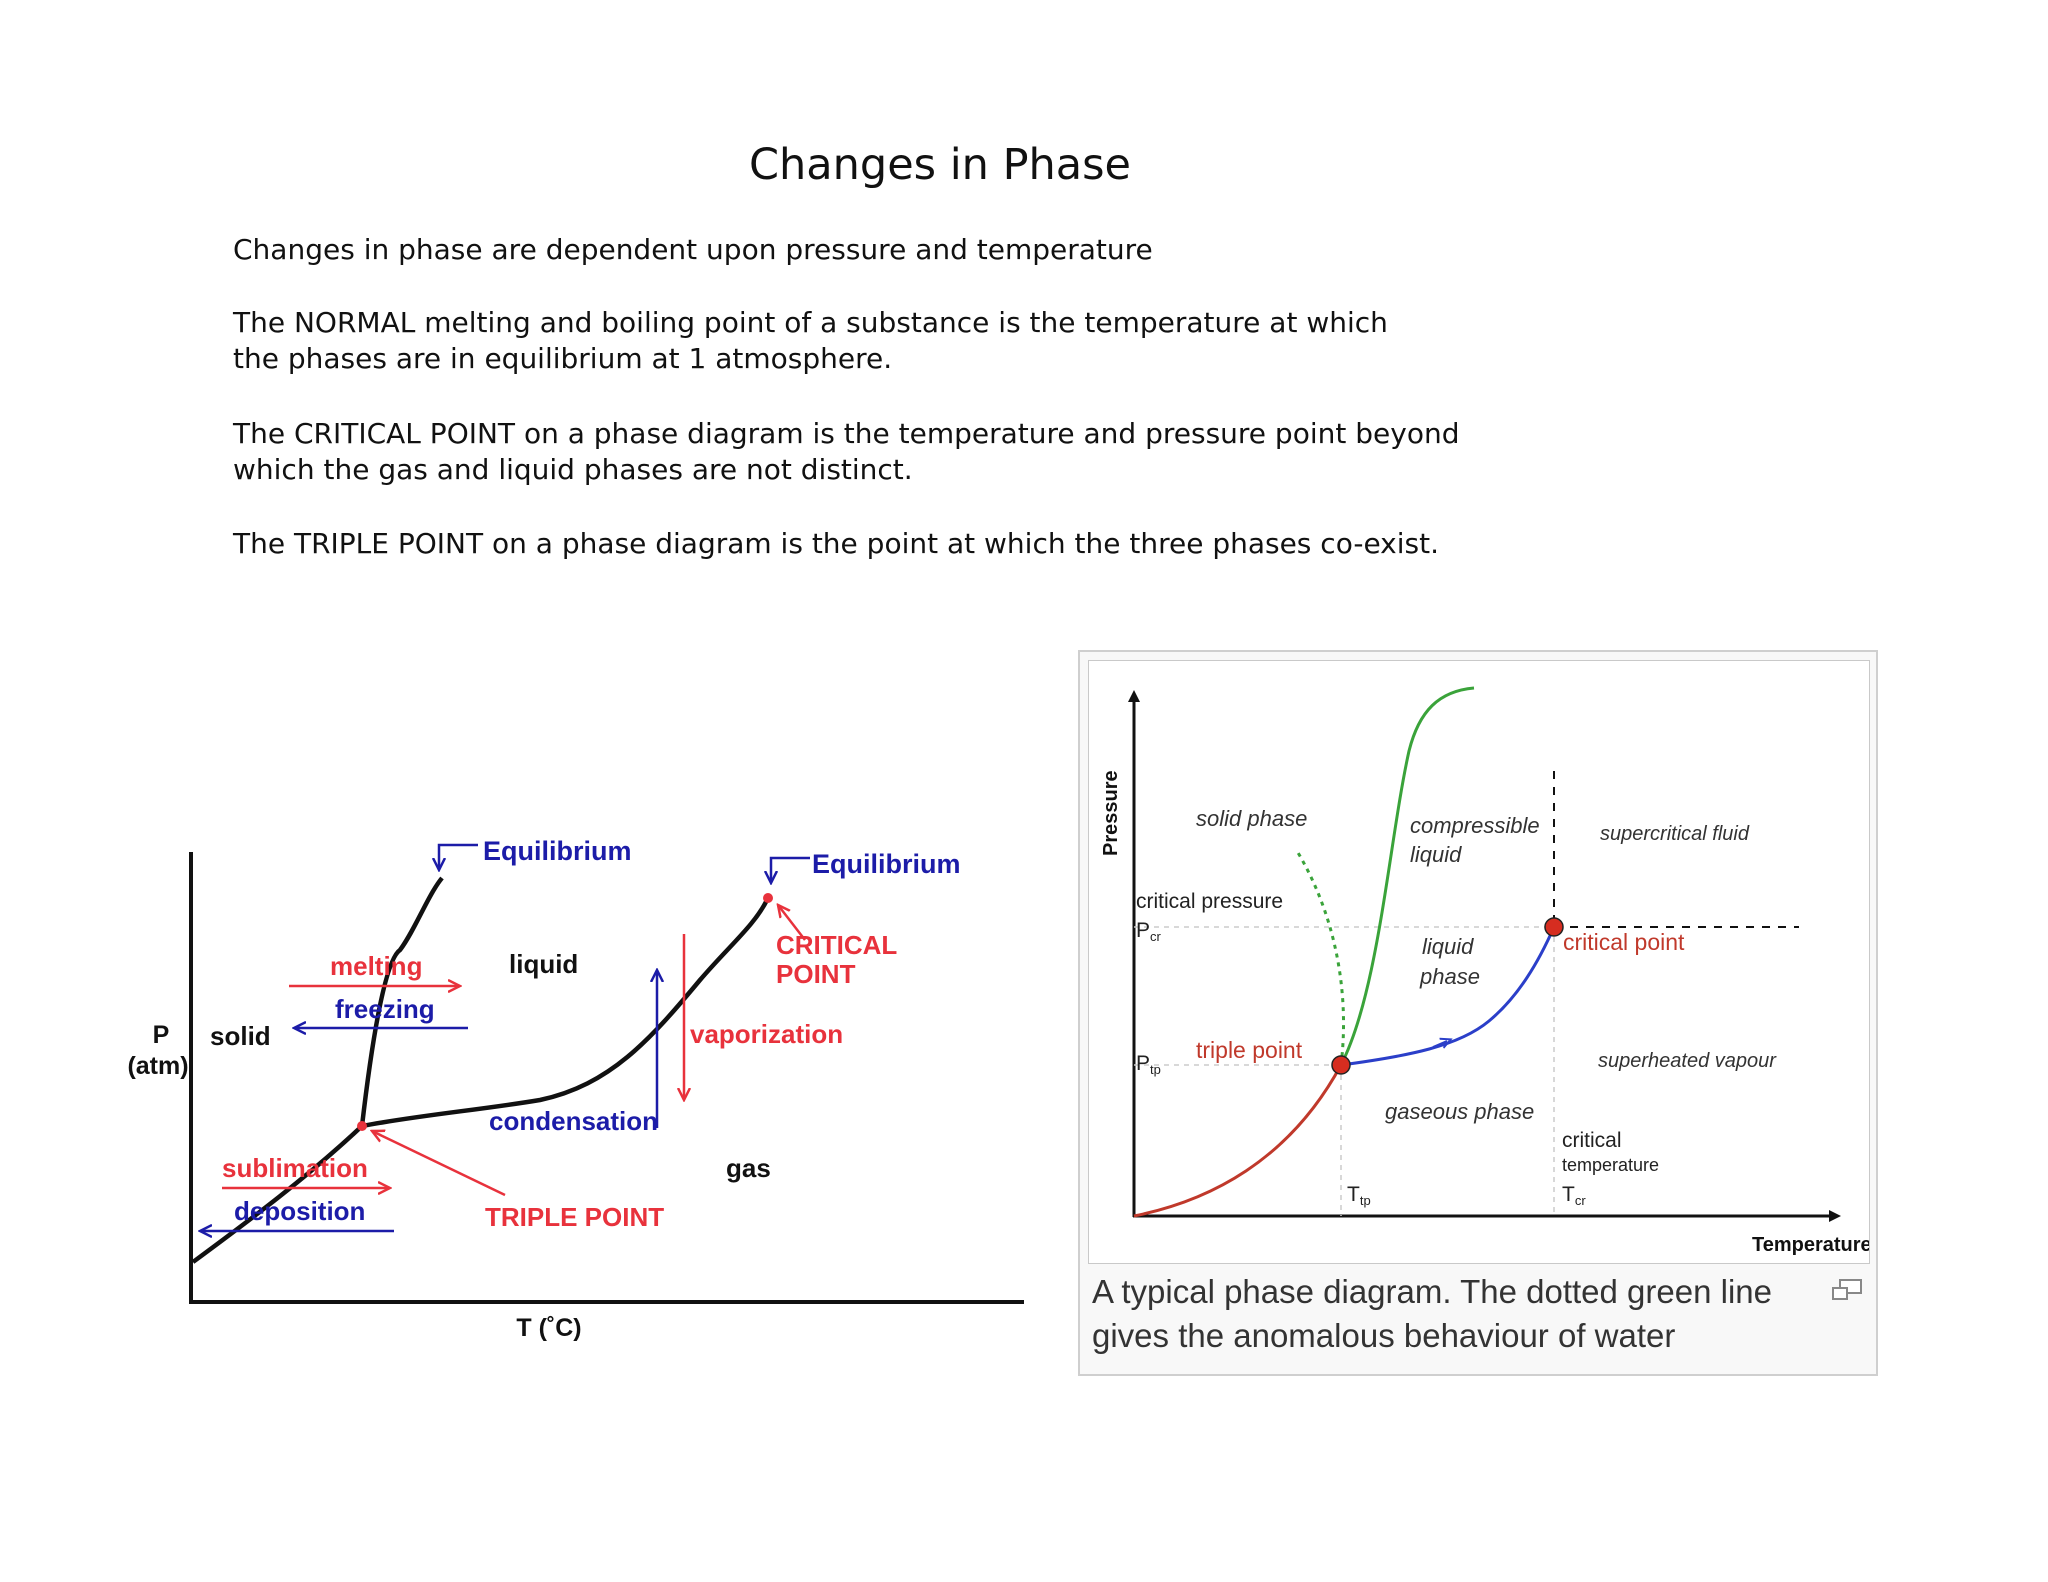  What do you see at coordinates (1592, 1140) in the screenshot?
I see `critical-temperature-label-1: critical` at bounding box center [1592, 1140].